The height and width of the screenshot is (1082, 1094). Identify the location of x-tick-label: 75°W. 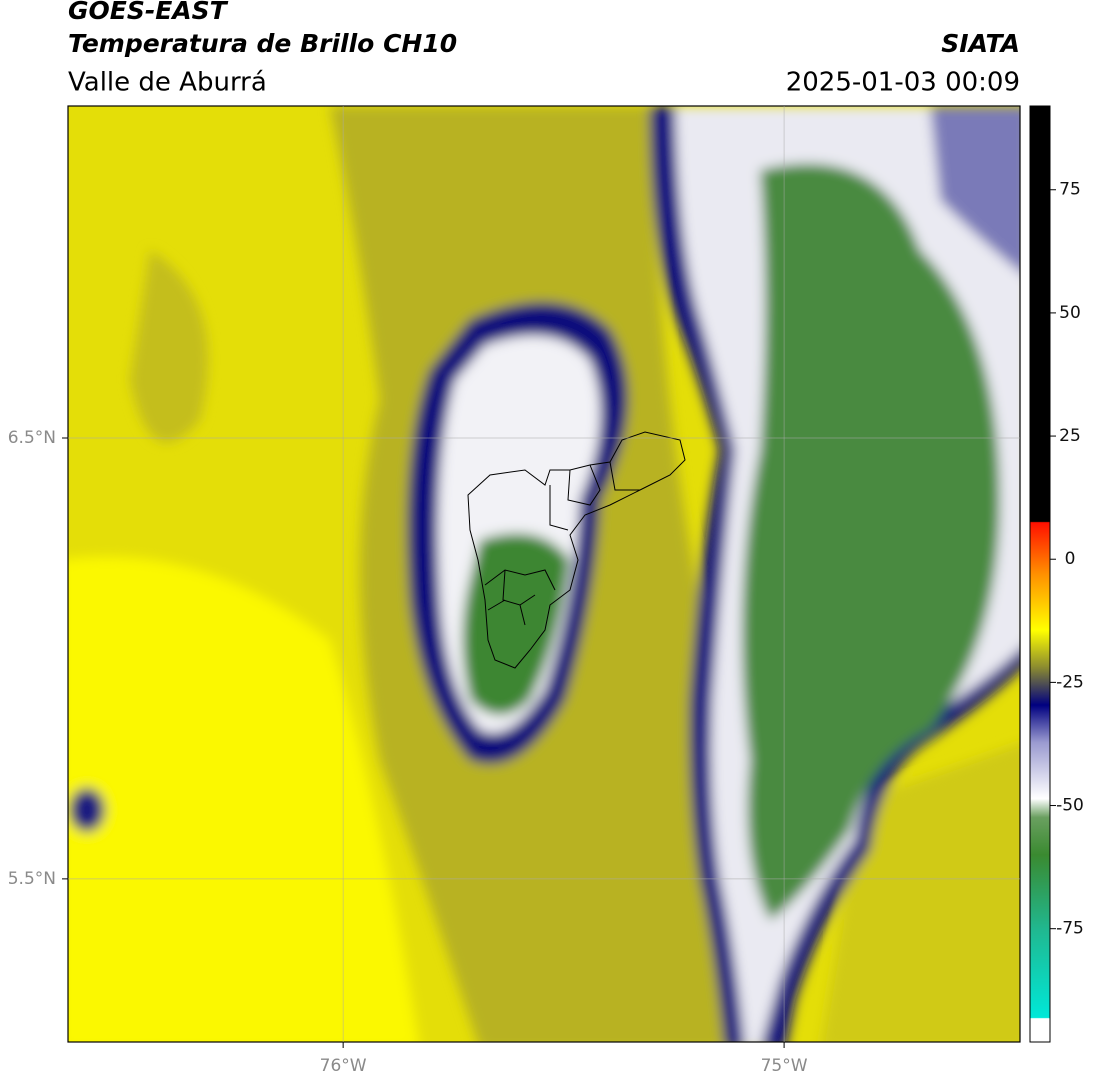
(784, 1066).